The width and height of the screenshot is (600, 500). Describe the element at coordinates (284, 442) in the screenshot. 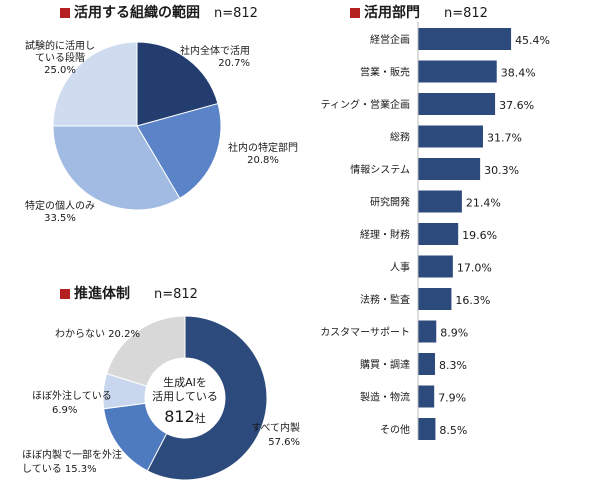

I see `slice-value-label: 57.6%` at that location.